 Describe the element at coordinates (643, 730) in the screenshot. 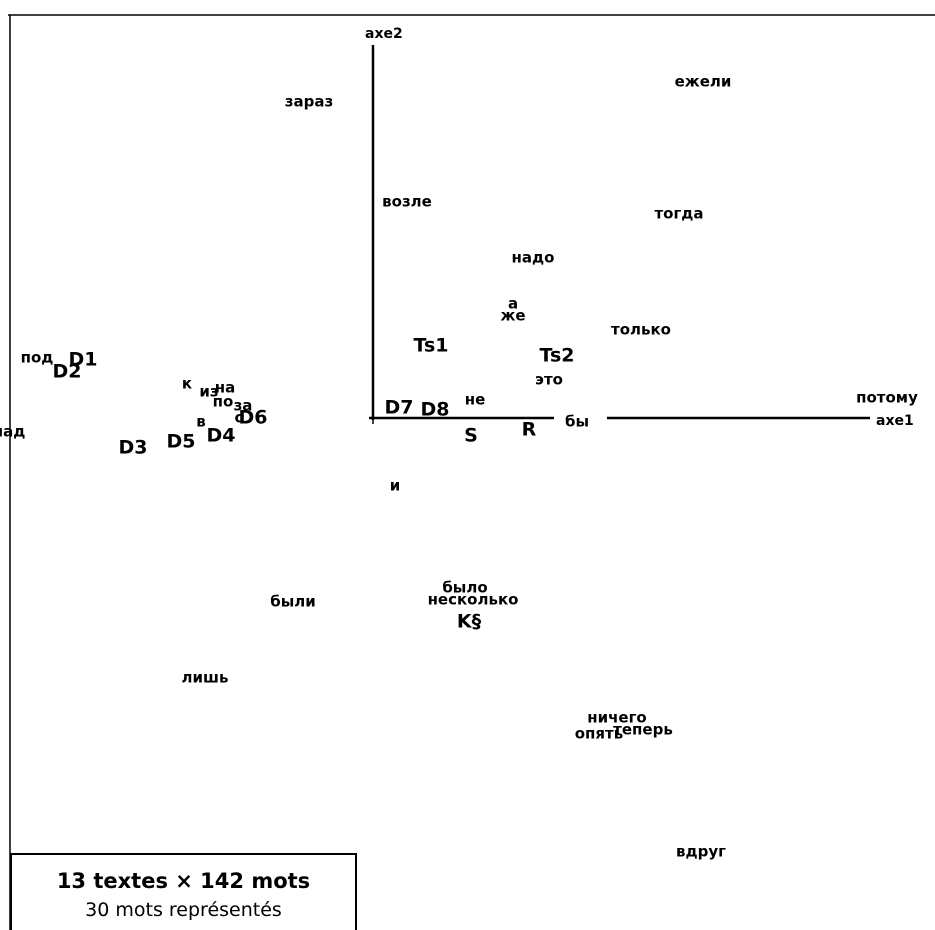

I see `word-label: теперь` at that location.